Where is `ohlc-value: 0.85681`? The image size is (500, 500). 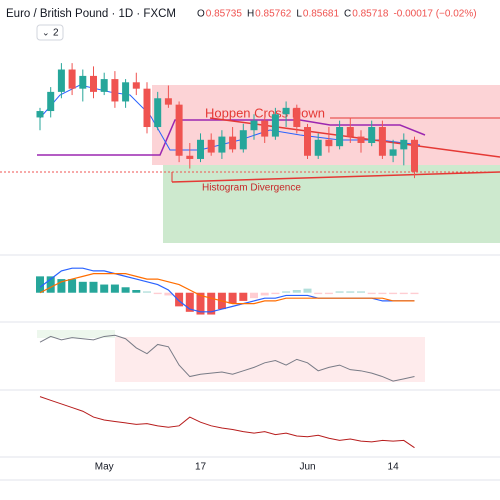
ohlc-value: 0.85681 is located at coordinates (321, 14).